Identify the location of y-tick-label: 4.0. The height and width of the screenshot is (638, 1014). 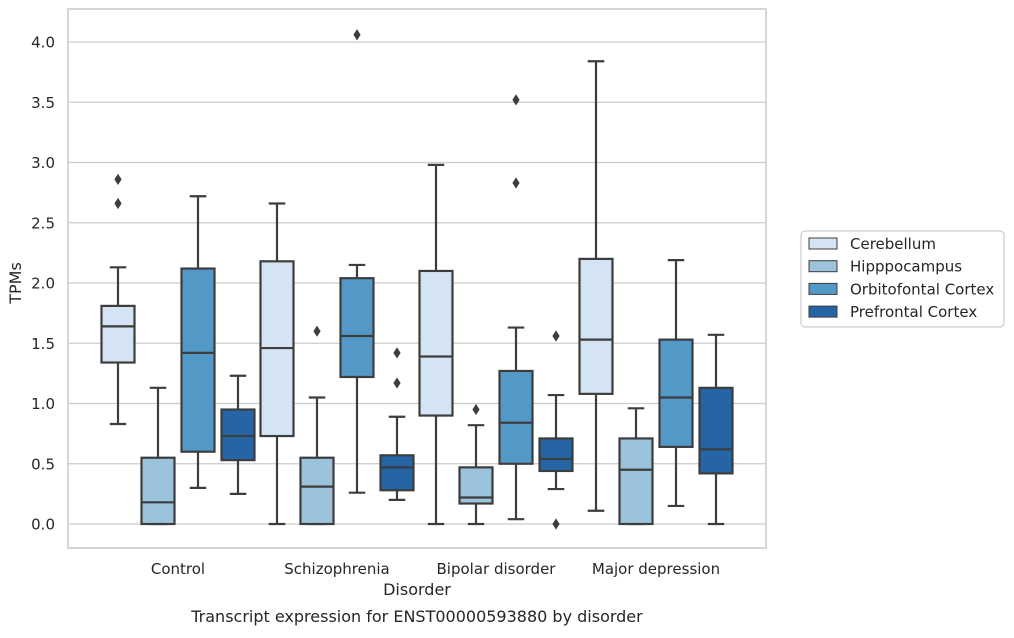
(43, 43).